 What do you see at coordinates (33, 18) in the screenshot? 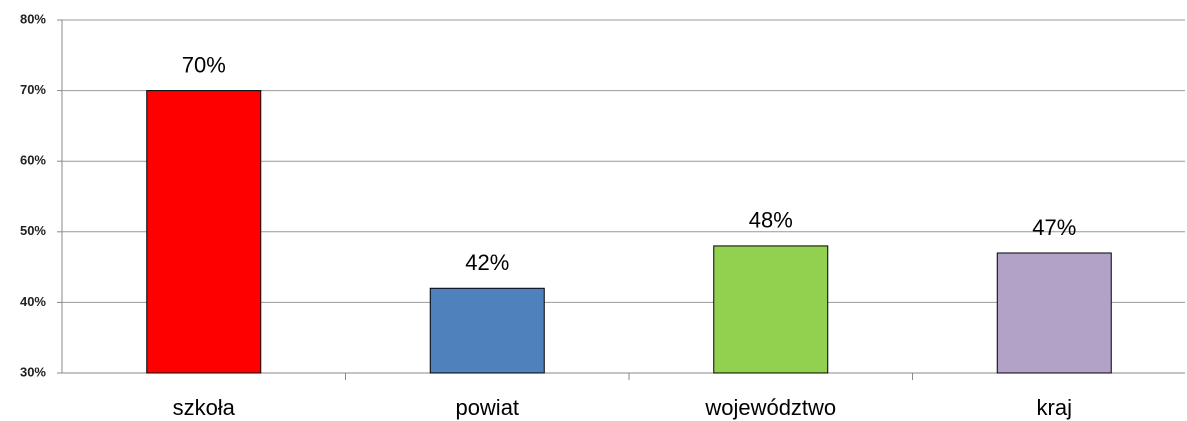
I see `y-tick-label: 80%` at bounding box center [33, 18].